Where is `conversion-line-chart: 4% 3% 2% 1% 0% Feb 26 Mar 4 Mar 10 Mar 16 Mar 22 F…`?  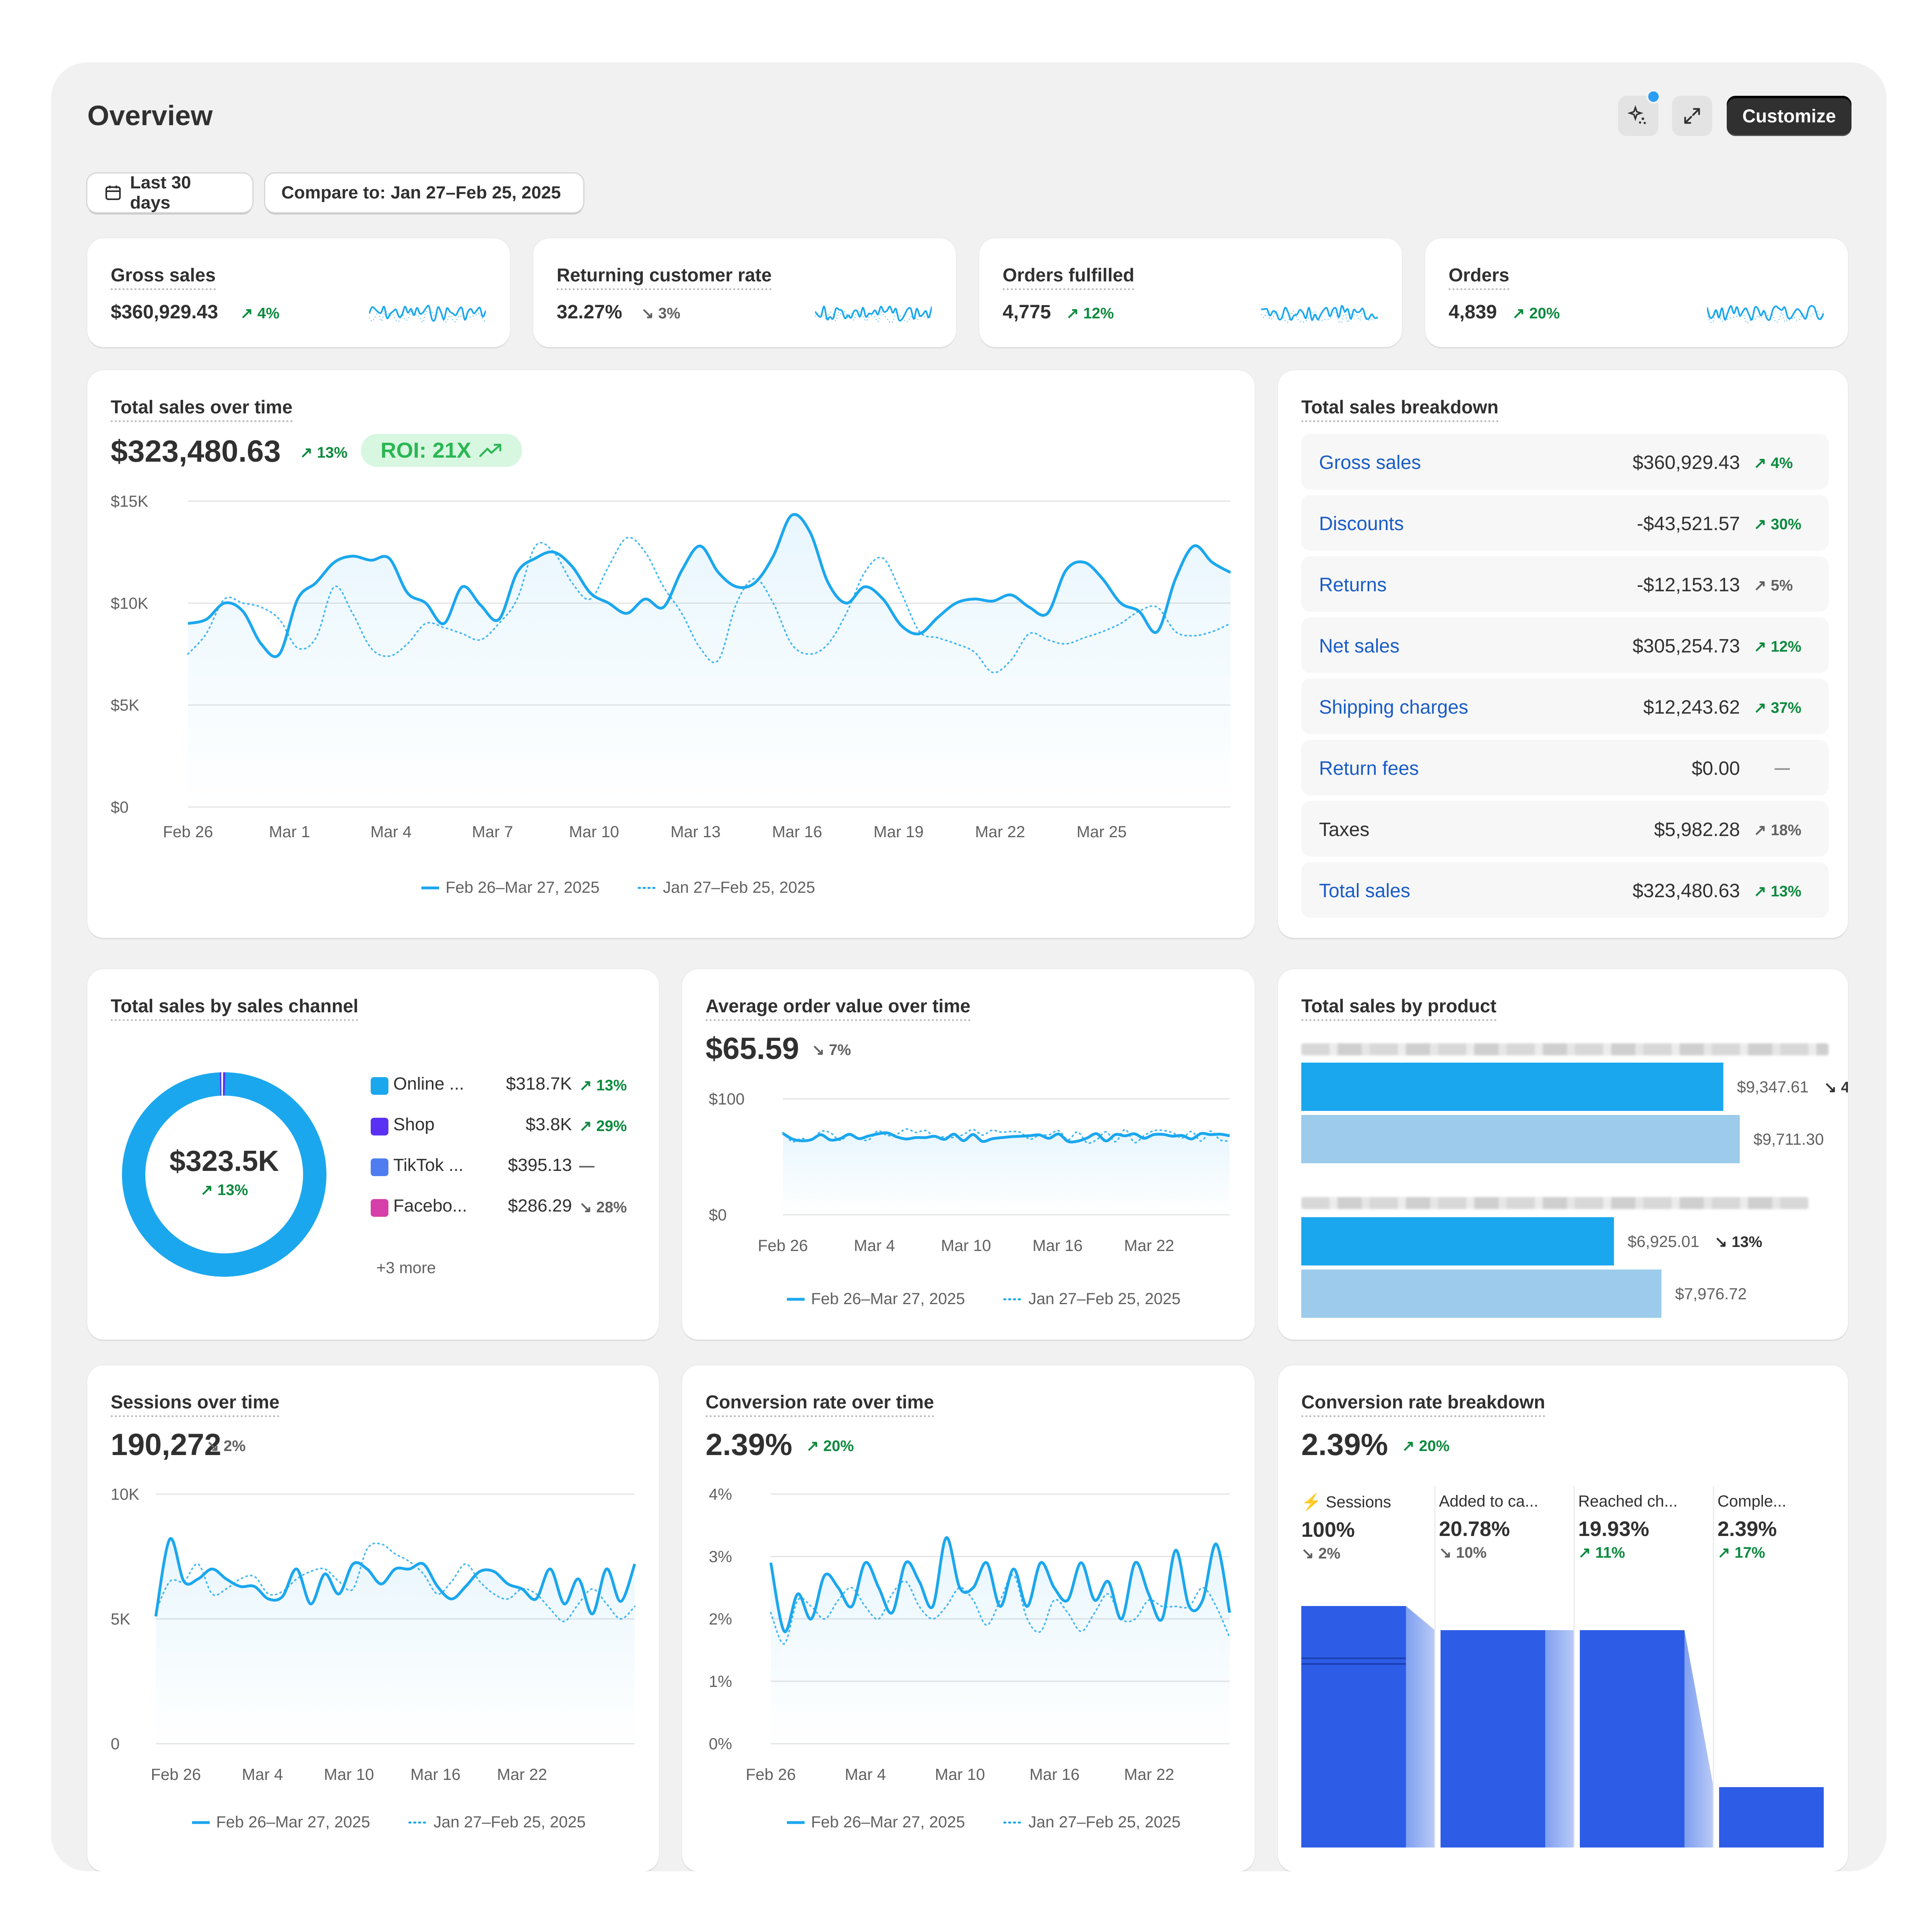 conversion-line-chart: 4% 3% 2% 1% 0% Feb 26 Mar 4 Mar 10 Mar 16 Mar 22 F… is located at coordinates (968, 1618).